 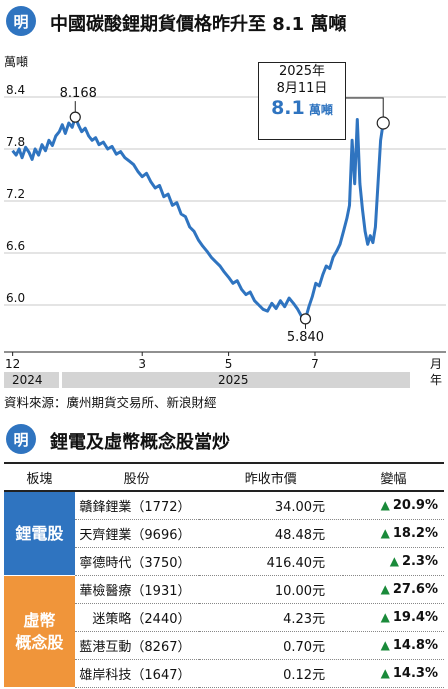 What do you see at coordinates (27, 380) in the screenshot?
I see `year-label-2024: 2024` at bounding box center [27, 380].